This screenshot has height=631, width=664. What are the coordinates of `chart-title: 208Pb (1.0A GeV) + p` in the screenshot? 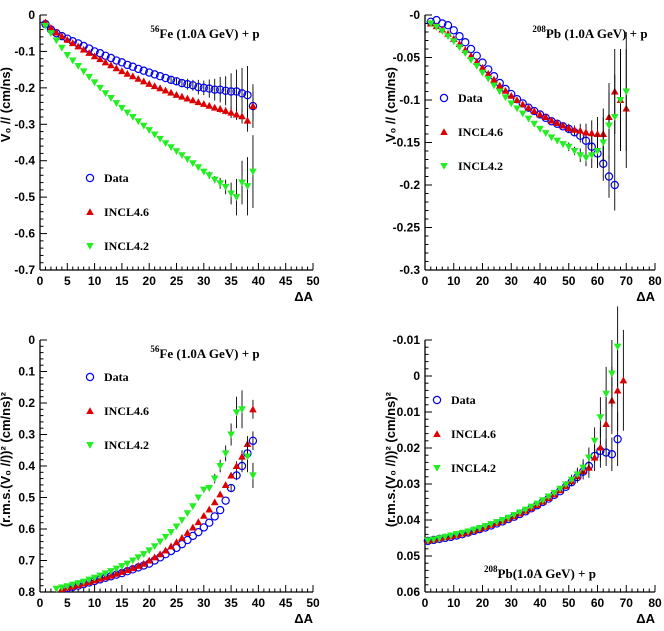 It's located at (589, 32).